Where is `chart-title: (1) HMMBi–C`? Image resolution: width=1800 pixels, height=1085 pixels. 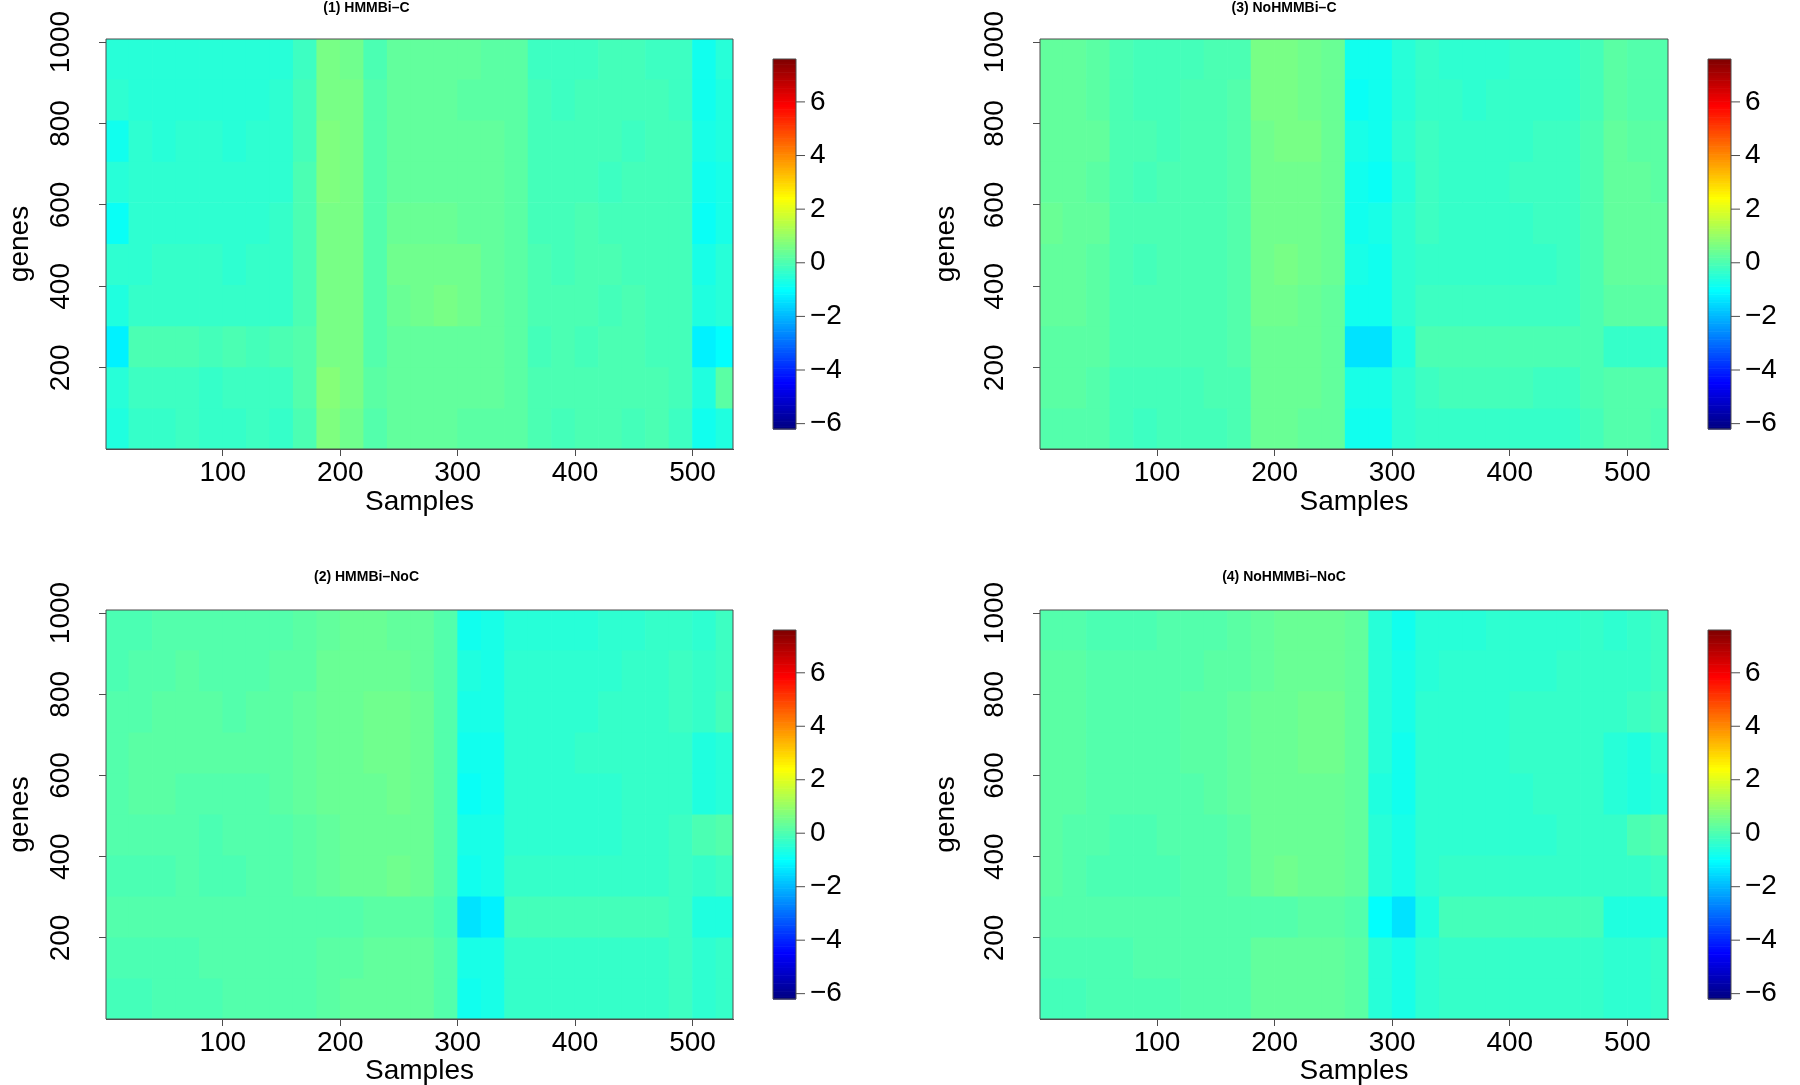
chart-title: (1) HMMBi–C is located at coordinates (366, 7).